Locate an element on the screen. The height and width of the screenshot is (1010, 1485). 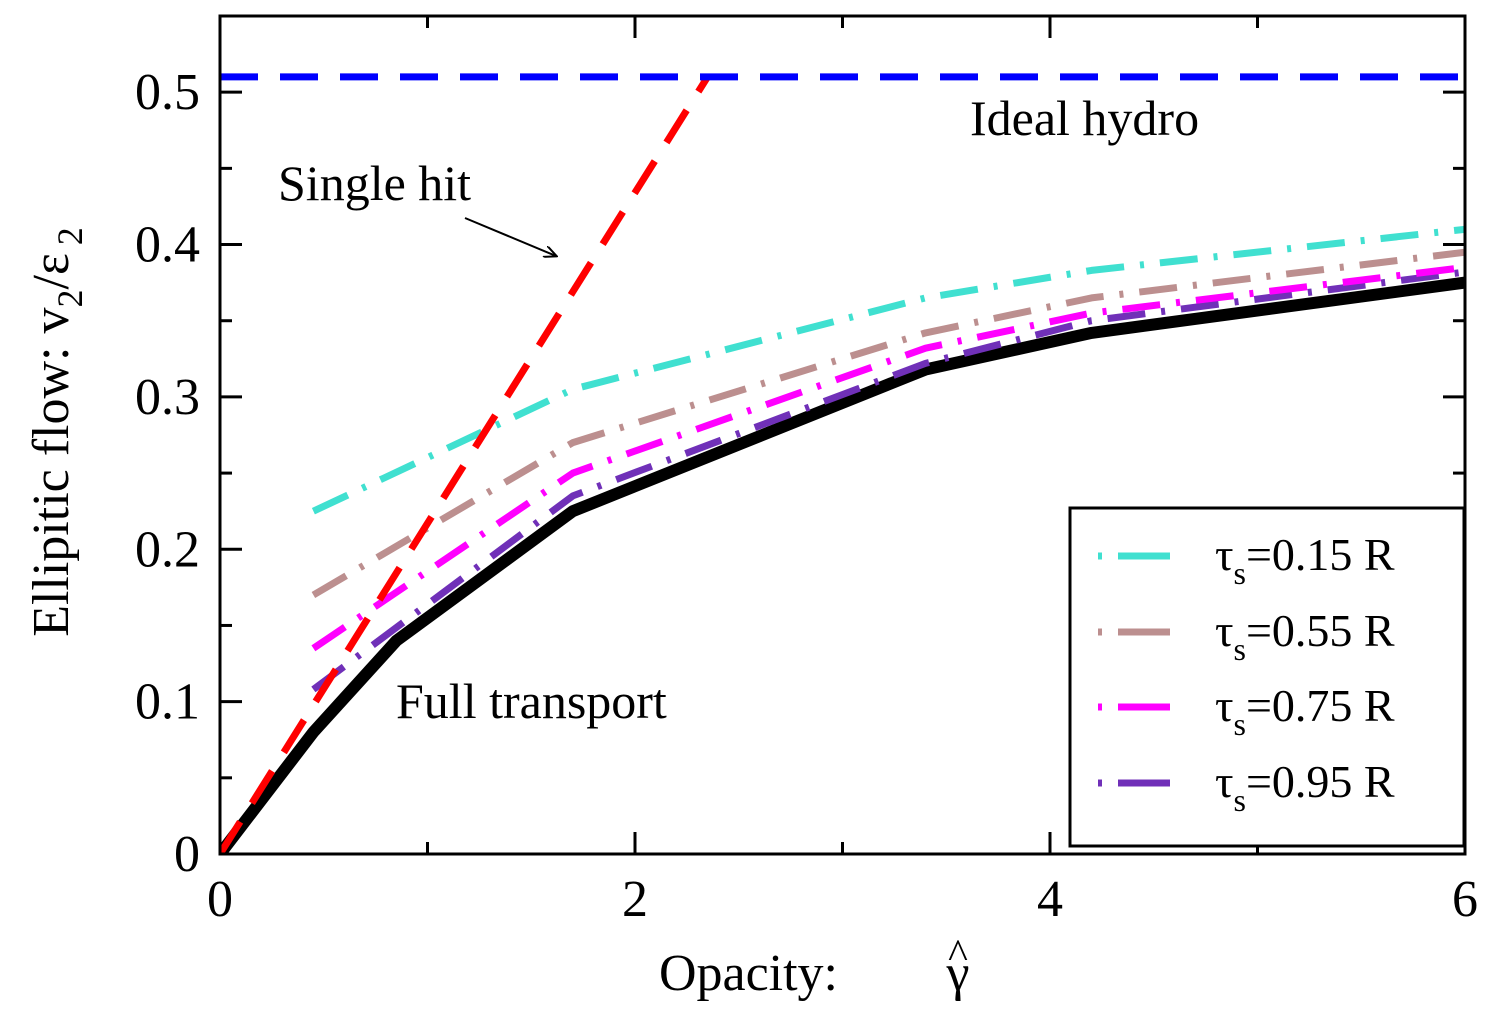
x-tick-labels: 0 2 4 6 is located at coordinates (842, 899).